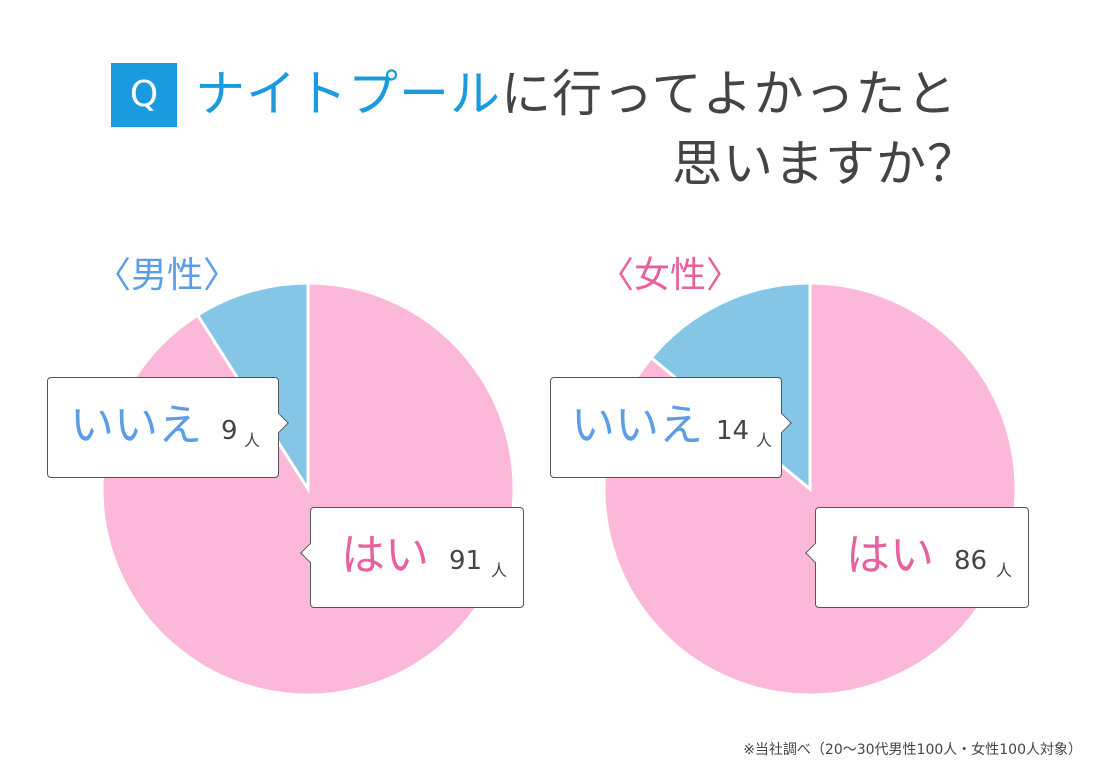 The width and height of the screenshot is (1100, 770). Describe the element at coordinates (348, 94) in the screenshot. I see `question-title-highlight: ナイトプール` at that location.